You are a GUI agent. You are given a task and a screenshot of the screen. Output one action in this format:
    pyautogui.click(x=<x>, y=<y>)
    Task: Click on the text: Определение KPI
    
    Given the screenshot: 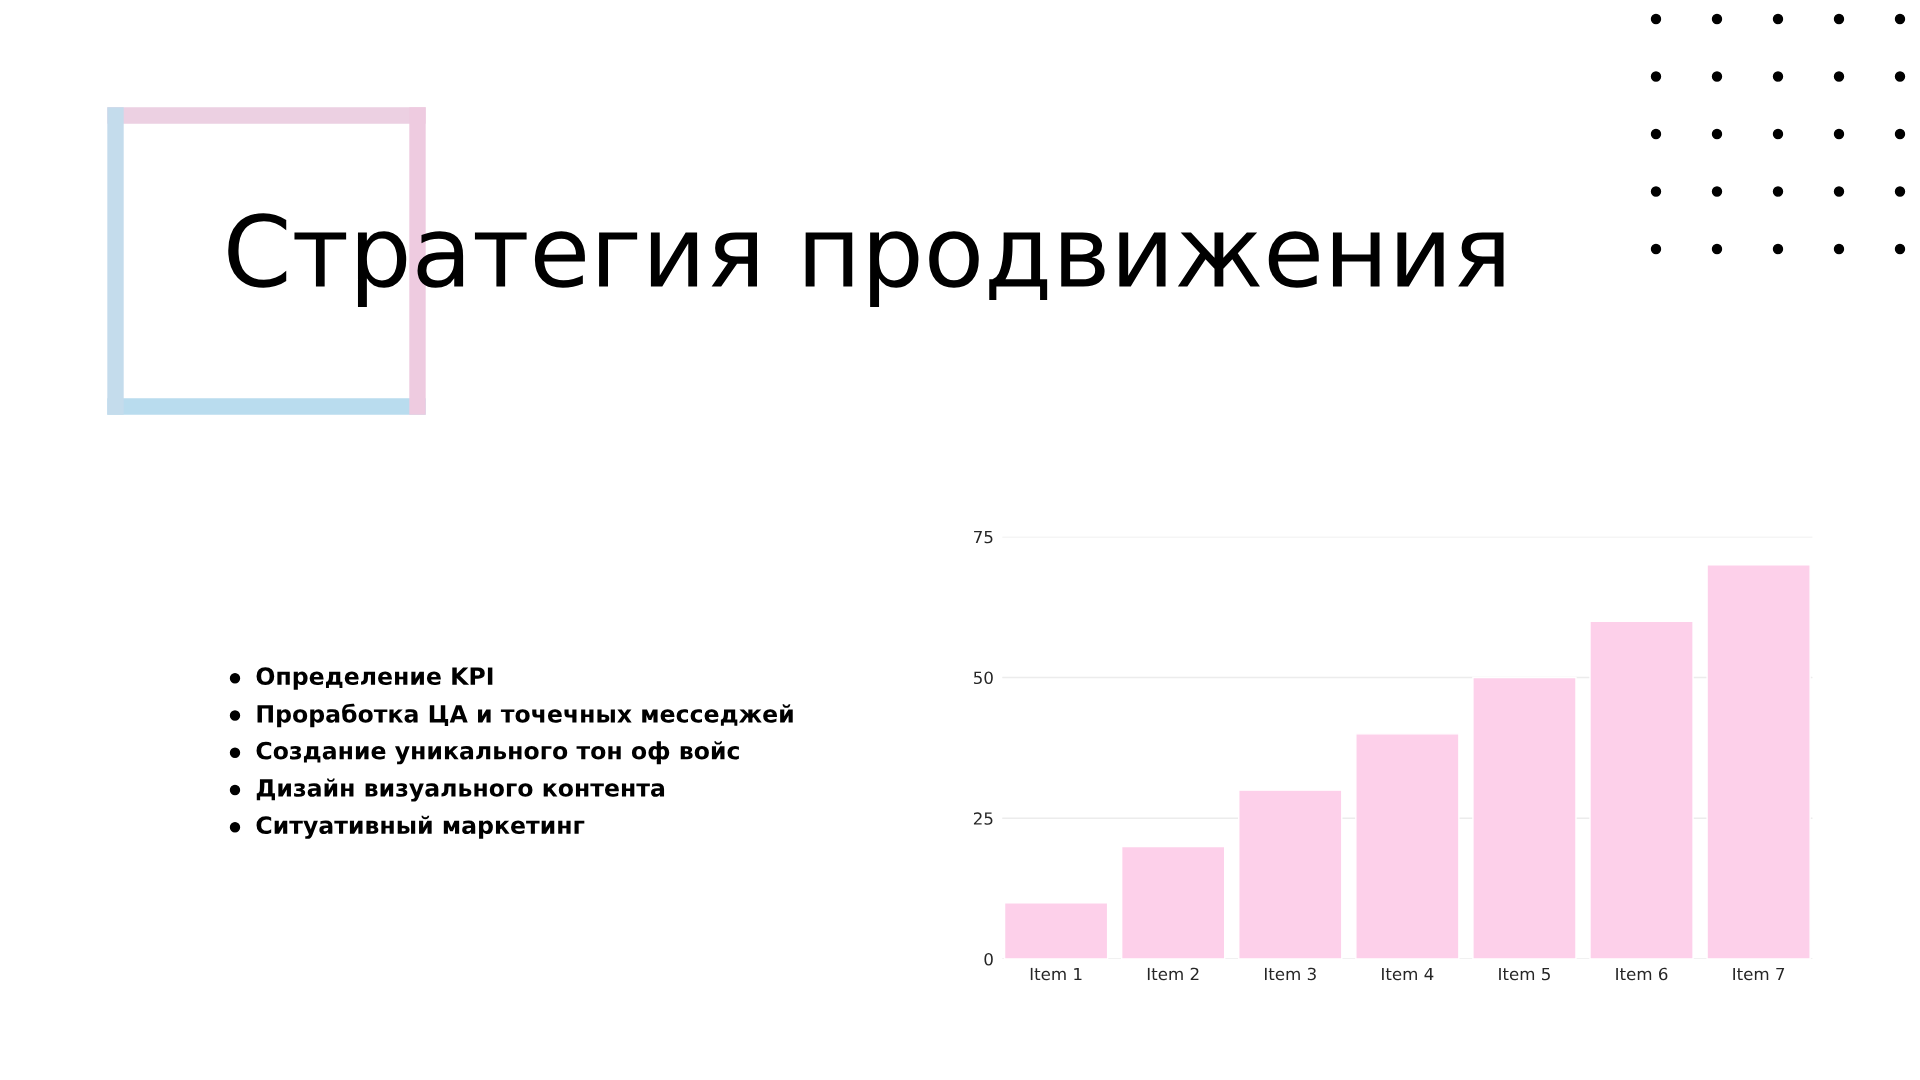 What is the action you would take?
    pyautogui.click(x=374, y=678)
    